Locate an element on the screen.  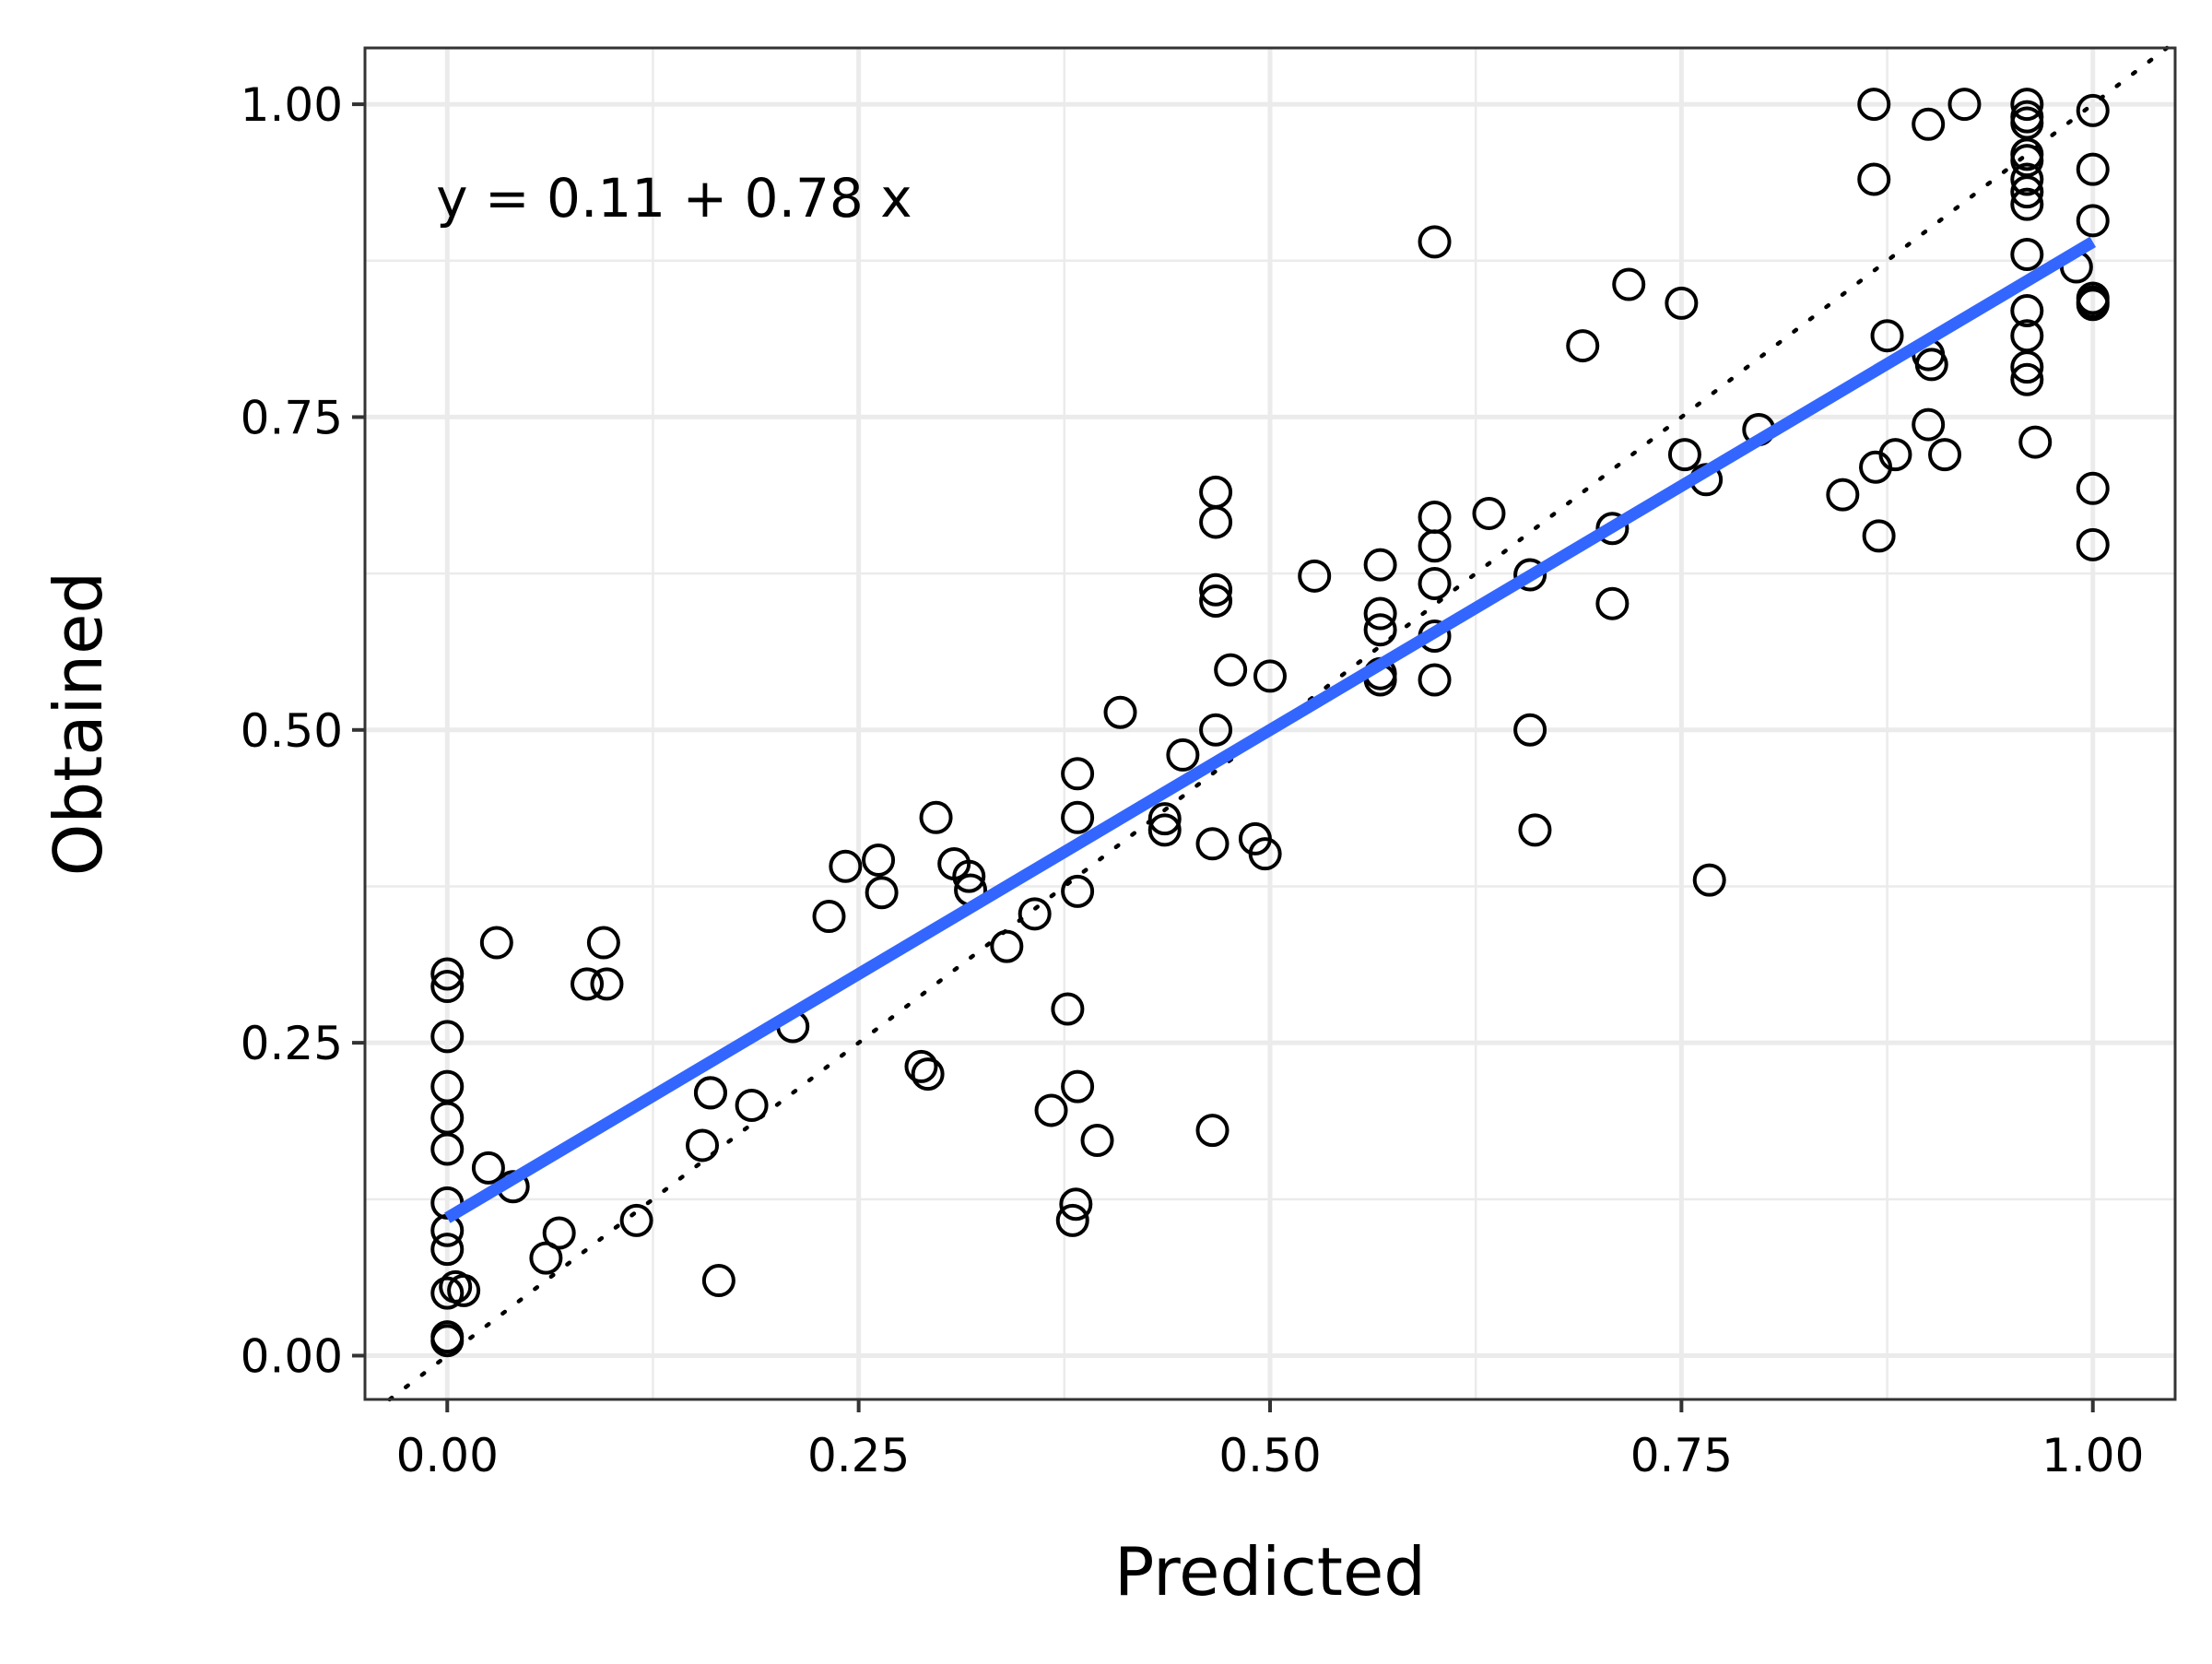
y-tick-label: 0.00 is located at coordinates (292, 1356).